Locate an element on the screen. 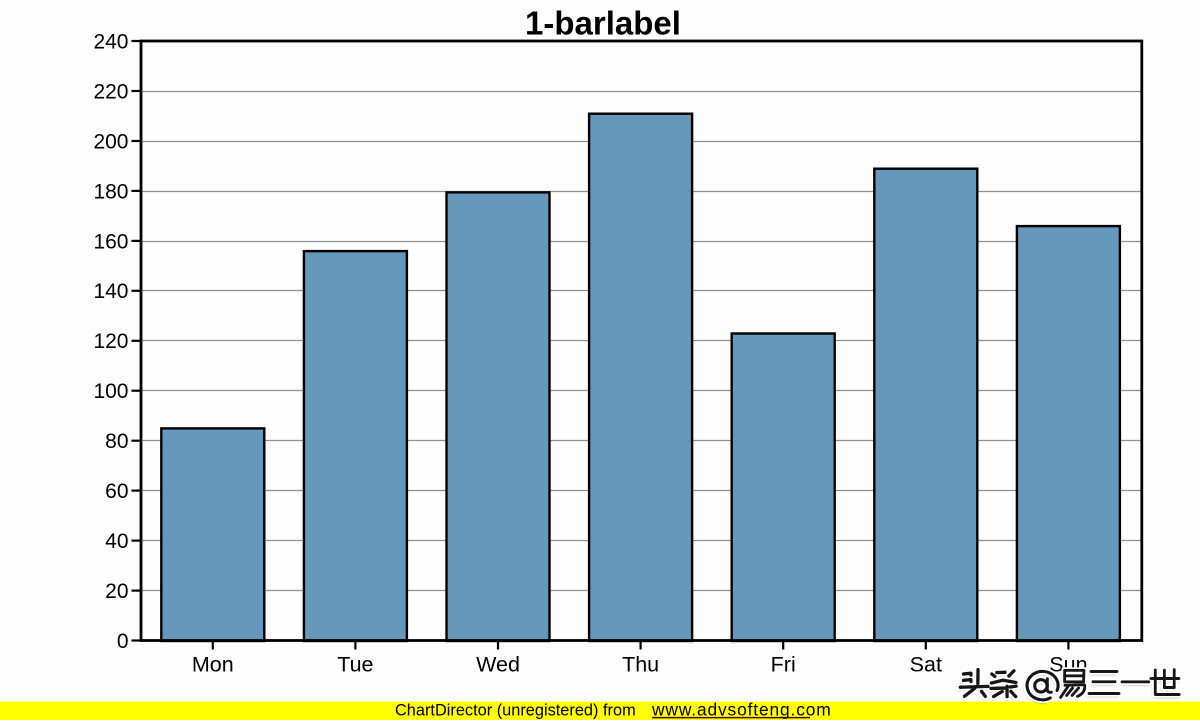 This screenshot has height=725, width=1200. svg-text: 0 is located at coordinates (123, 641).